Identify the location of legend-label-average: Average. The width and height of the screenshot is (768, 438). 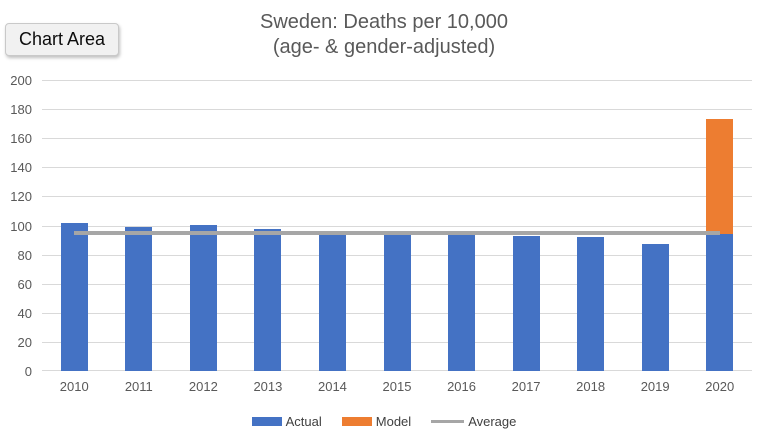
(492, 421).